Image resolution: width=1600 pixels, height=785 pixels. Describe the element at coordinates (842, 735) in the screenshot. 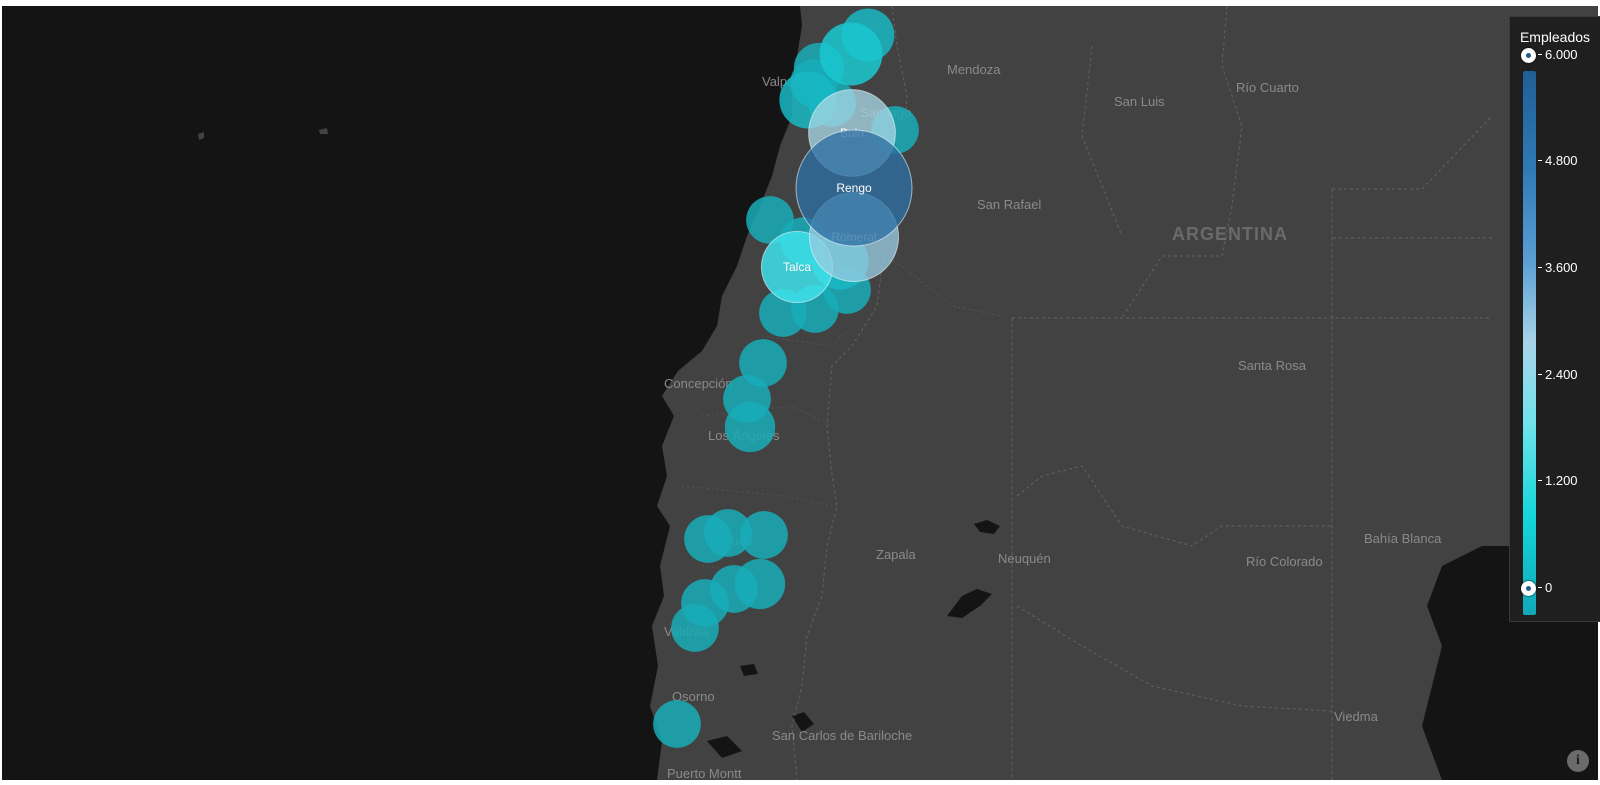

I see `city-label: San Carlos de Bariloche` at that location.